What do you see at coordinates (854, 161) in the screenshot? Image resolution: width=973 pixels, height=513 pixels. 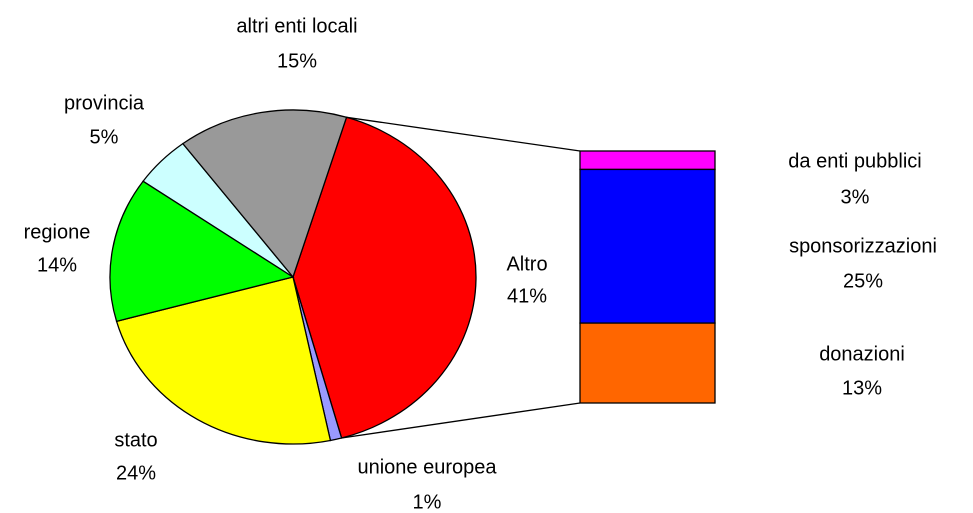 I see `bar-label: da enti pubblici` at bounding box center [854, 161].